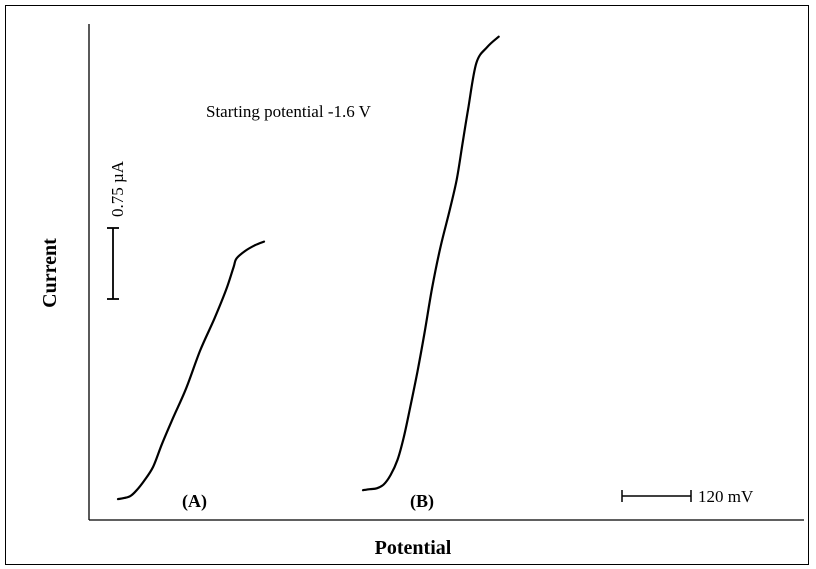  What do you see at coordinates (113, 263) in the screenshot?
I see `current-scale-bar` at bounding box center [113, 263].